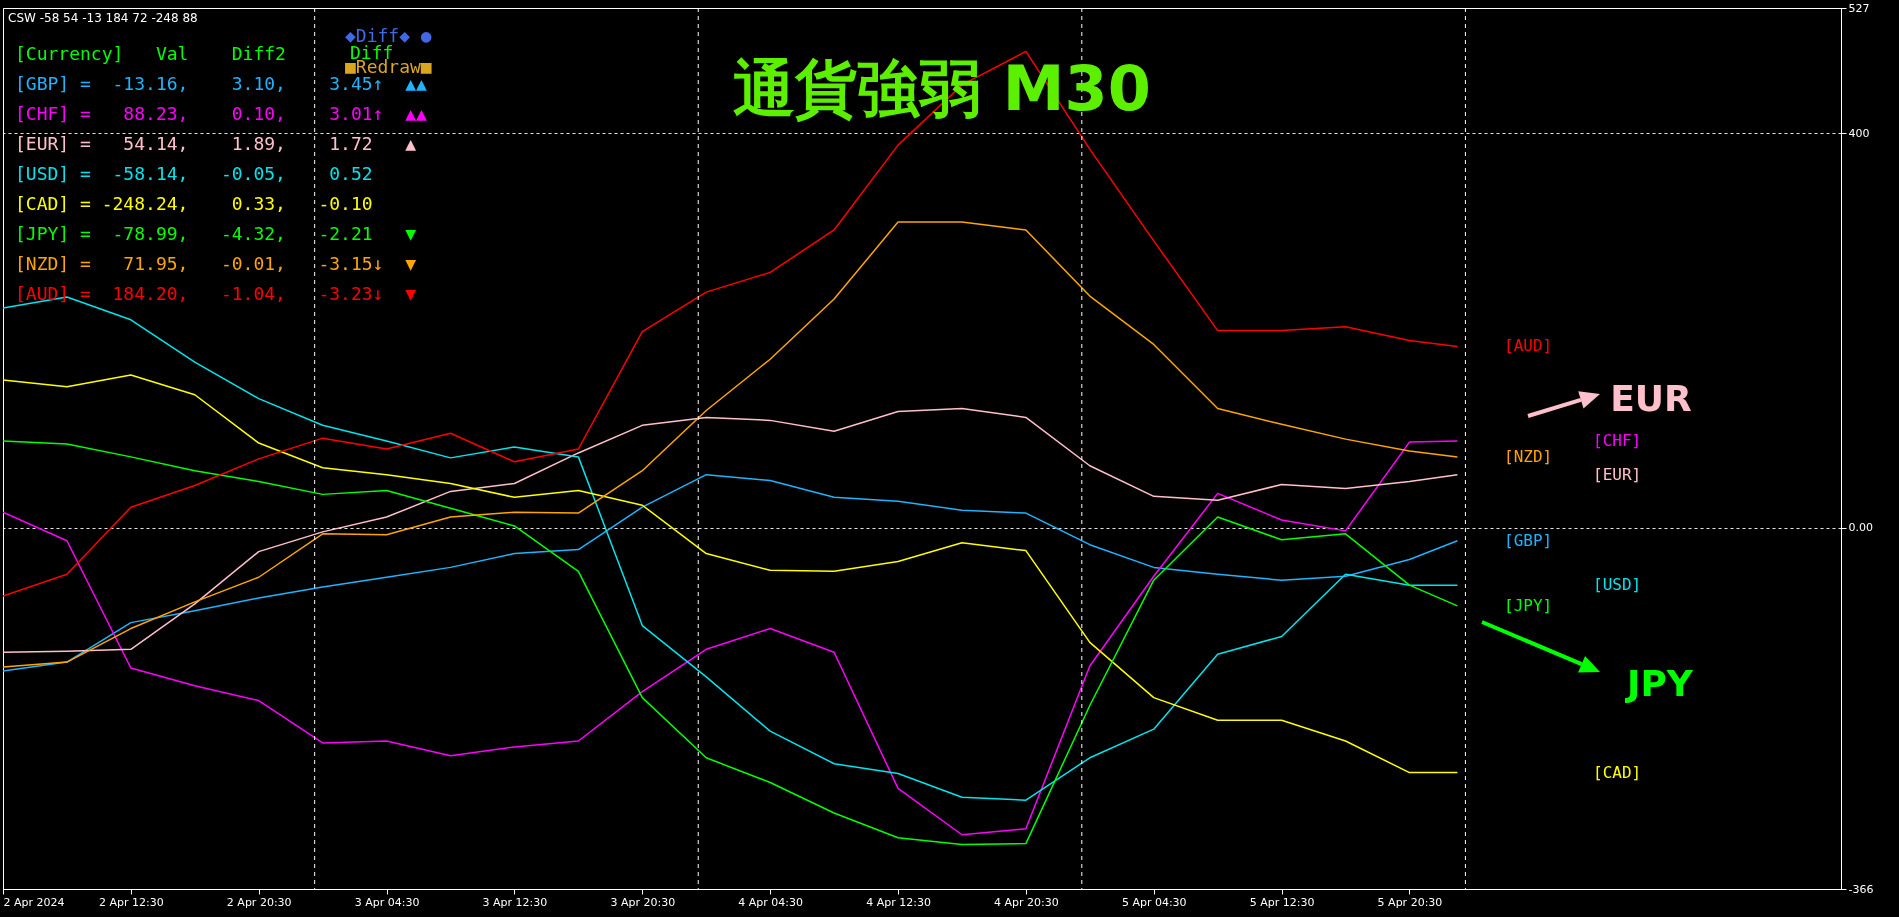 The image size is (1899, 917). Describe the element at coordinates (1859, 8) in the screenshot. I see `y-tick-label: 527` at that location.